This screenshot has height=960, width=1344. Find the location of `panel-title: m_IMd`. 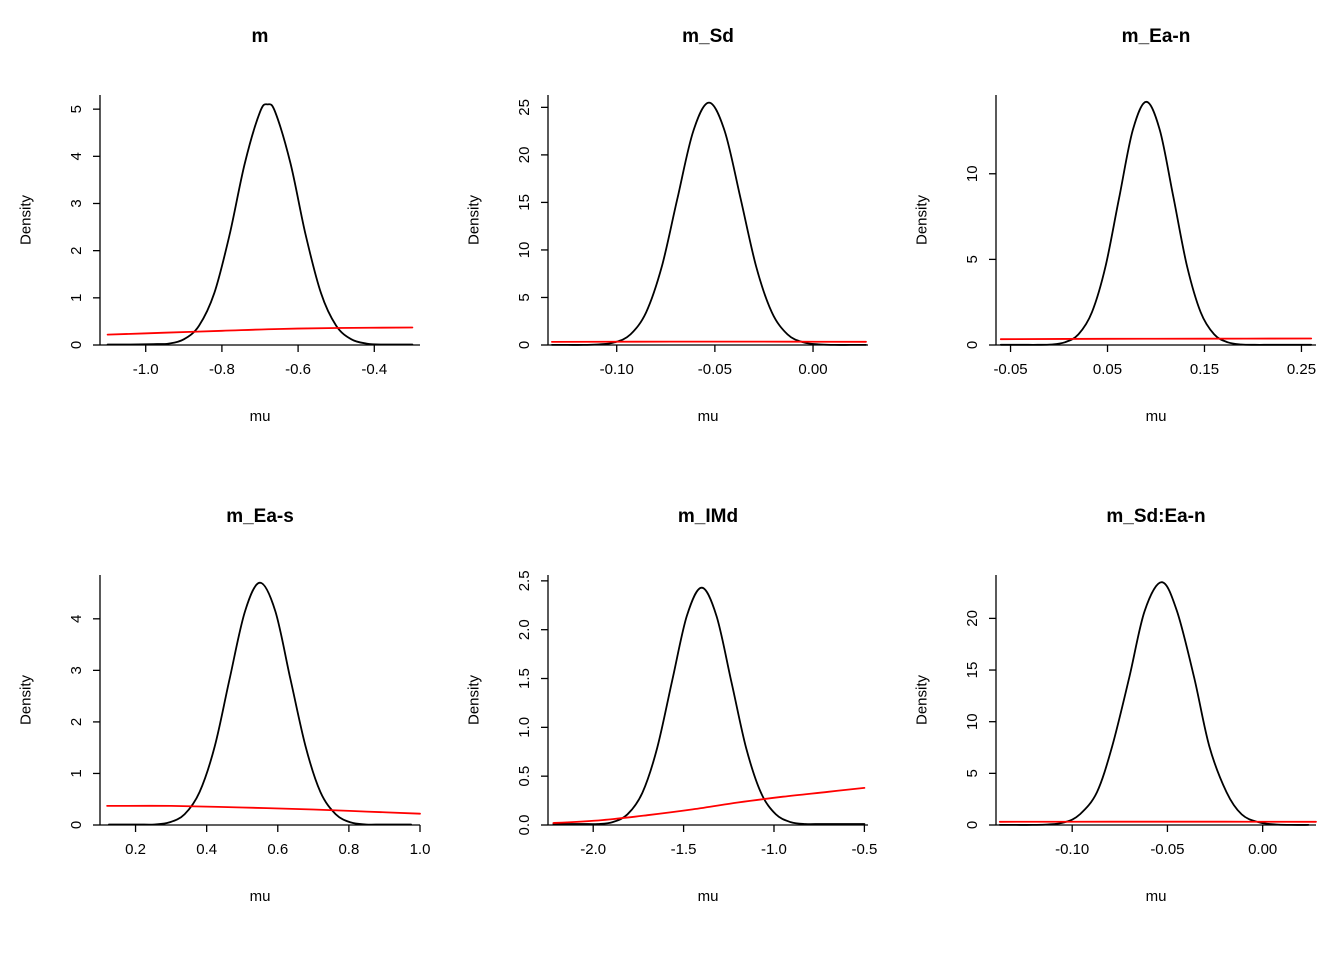

panel-title: m_IMd is located at coordinates (708, 516).